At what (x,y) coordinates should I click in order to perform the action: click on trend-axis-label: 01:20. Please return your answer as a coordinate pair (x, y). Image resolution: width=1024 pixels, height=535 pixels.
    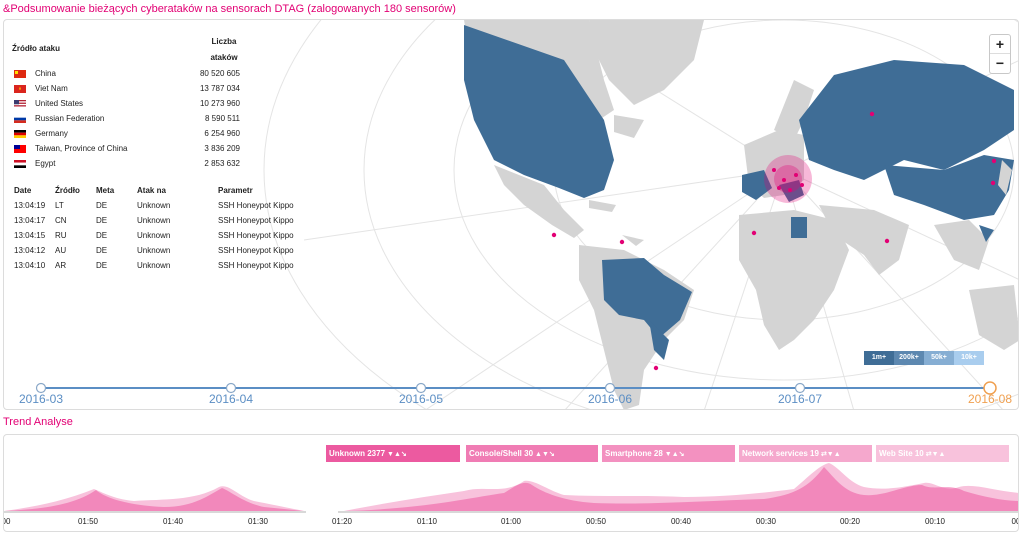
    Looking at the image, I should click on (342, 521).